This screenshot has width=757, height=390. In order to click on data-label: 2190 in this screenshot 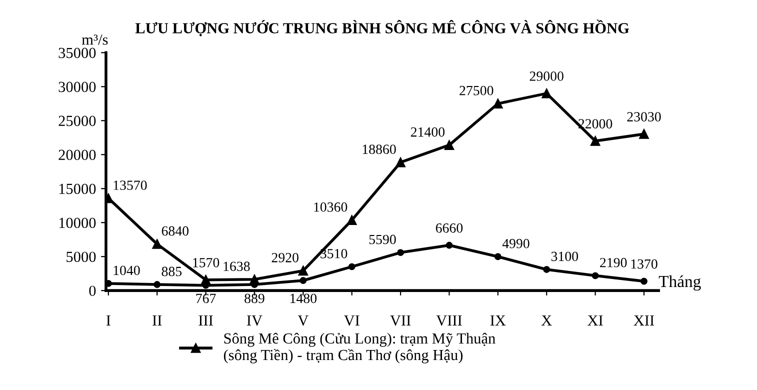, I will do `click(613, 263)`.